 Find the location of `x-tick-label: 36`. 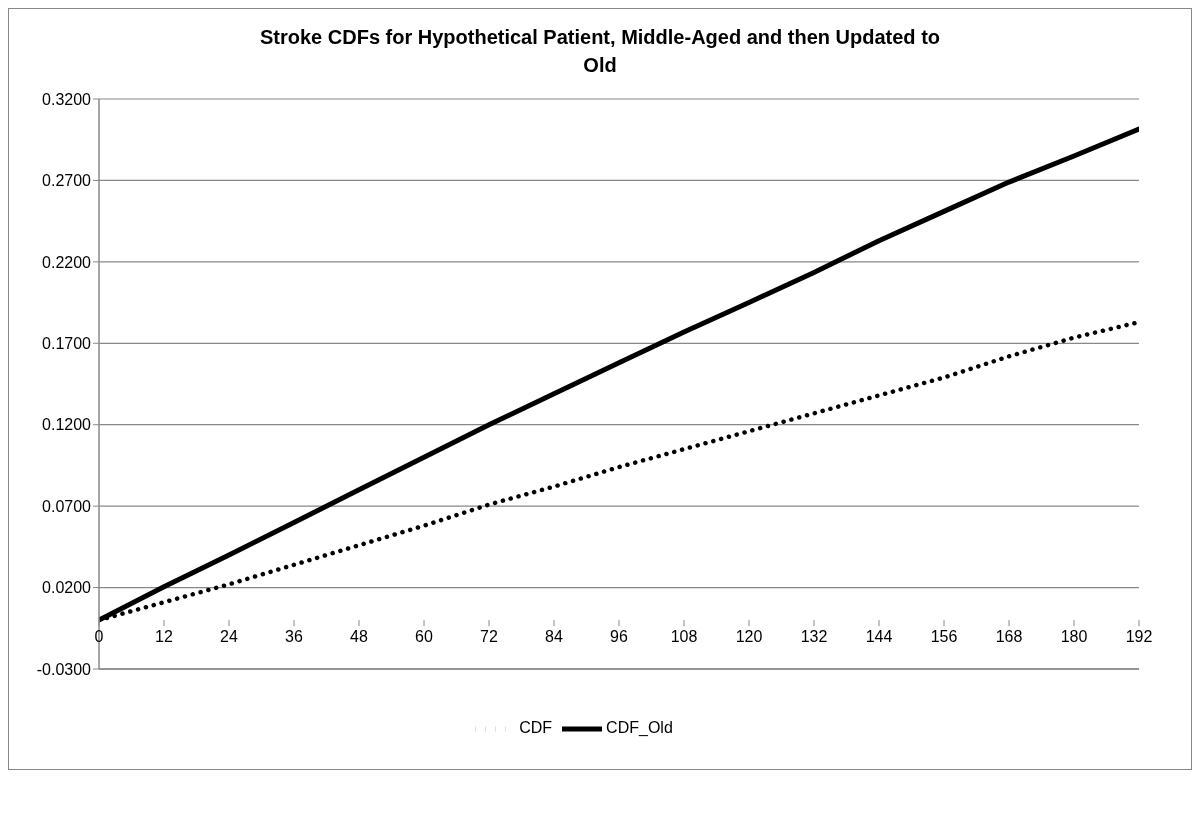

x-tick-label: 36 is located at coordinates (294, 637).